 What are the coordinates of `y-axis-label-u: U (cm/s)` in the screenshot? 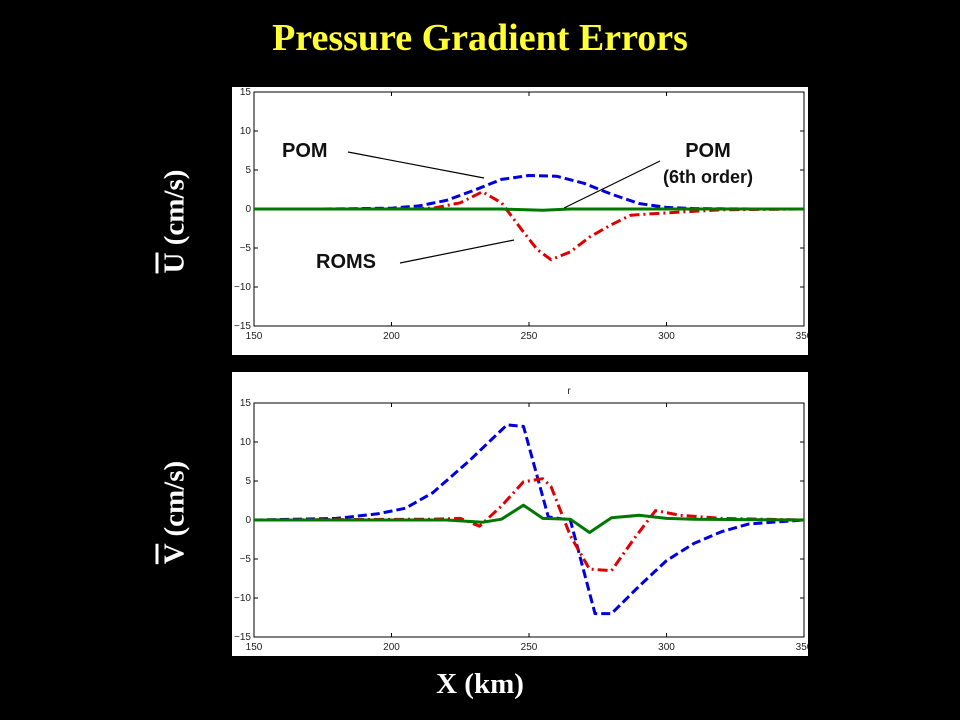 It's located at (175, 222).